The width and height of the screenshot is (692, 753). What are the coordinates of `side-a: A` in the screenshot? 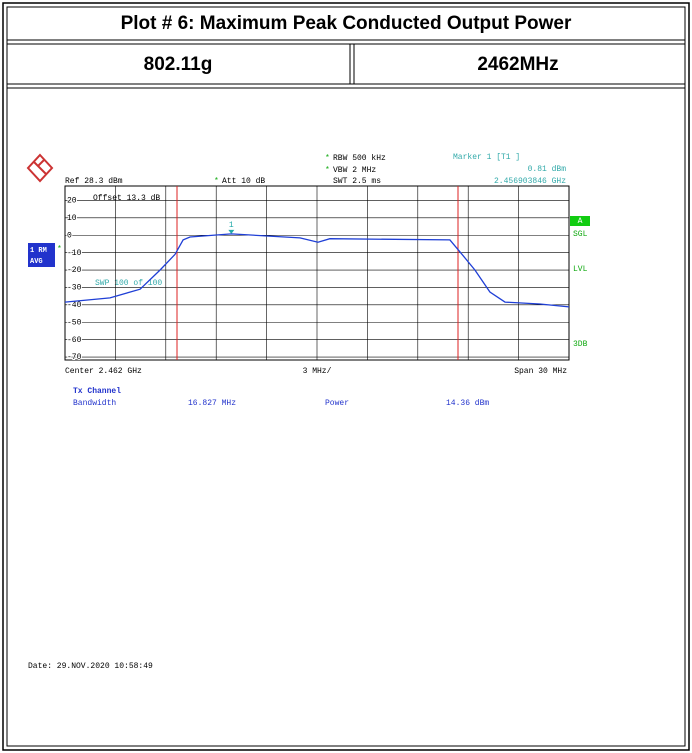 It's located at (580, 221).